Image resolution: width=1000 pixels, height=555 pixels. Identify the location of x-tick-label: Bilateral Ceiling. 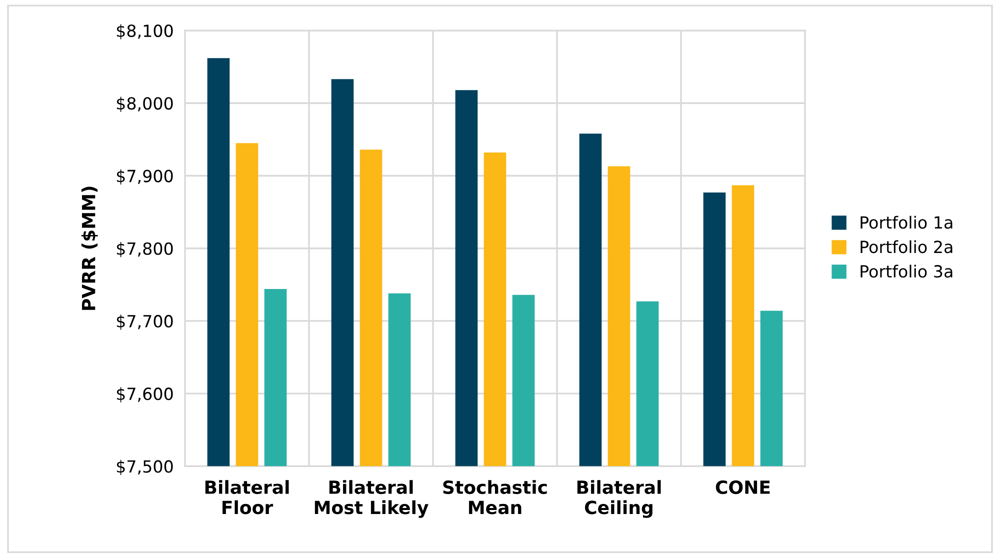
(619, 499).